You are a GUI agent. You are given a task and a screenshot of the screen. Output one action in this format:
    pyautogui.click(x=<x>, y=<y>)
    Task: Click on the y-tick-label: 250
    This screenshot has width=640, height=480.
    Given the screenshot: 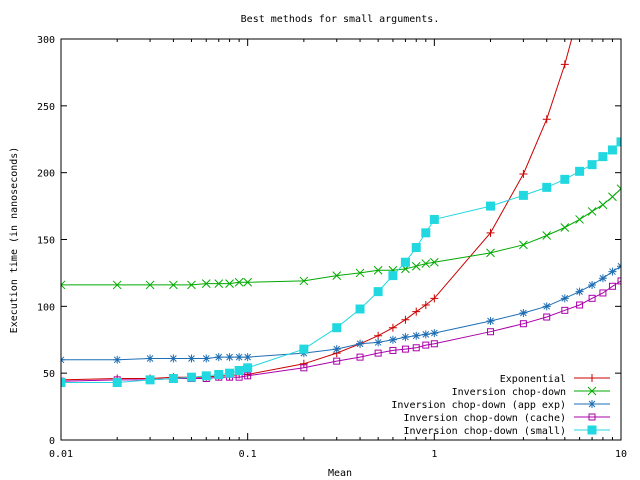 What is the action you would take?
    pyautogui.click(x=46, y=107)
    